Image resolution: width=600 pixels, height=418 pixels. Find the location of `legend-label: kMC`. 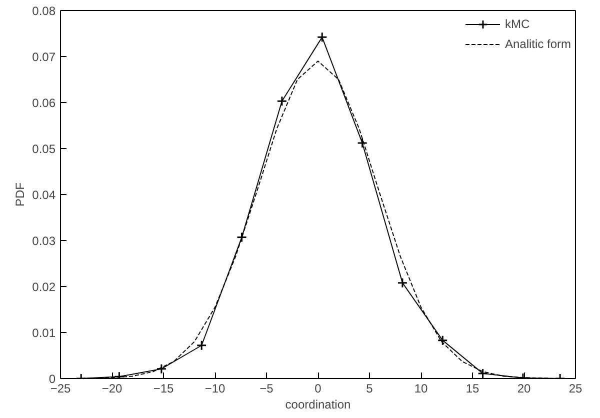

legend-label: kMC is located at coordinates (517, 24).